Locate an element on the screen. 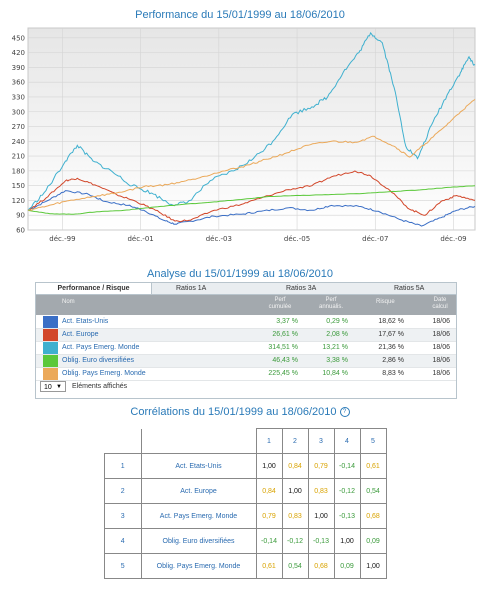  analysis-title: Analyse du 15/01/1999 au 18/06/2010 is located at coordinates (240, 274).